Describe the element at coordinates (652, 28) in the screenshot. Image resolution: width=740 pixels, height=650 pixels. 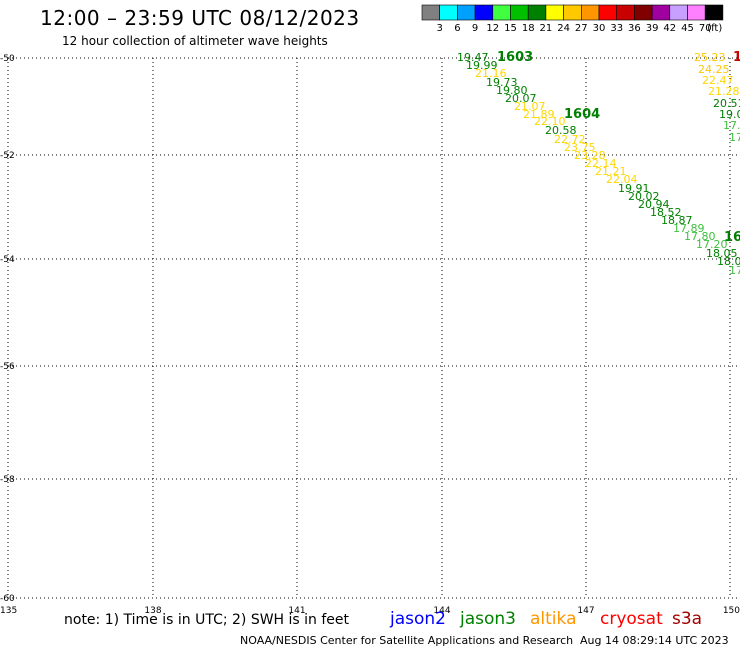
I see `legend-label: 39` at that location.